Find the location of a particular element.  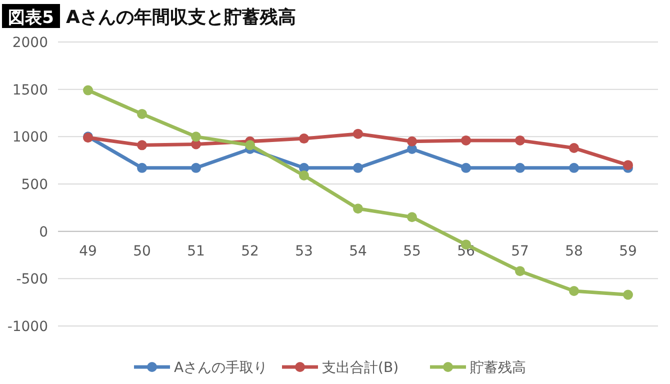

x-tick-label: 55 is located at coordinates (412, 251).